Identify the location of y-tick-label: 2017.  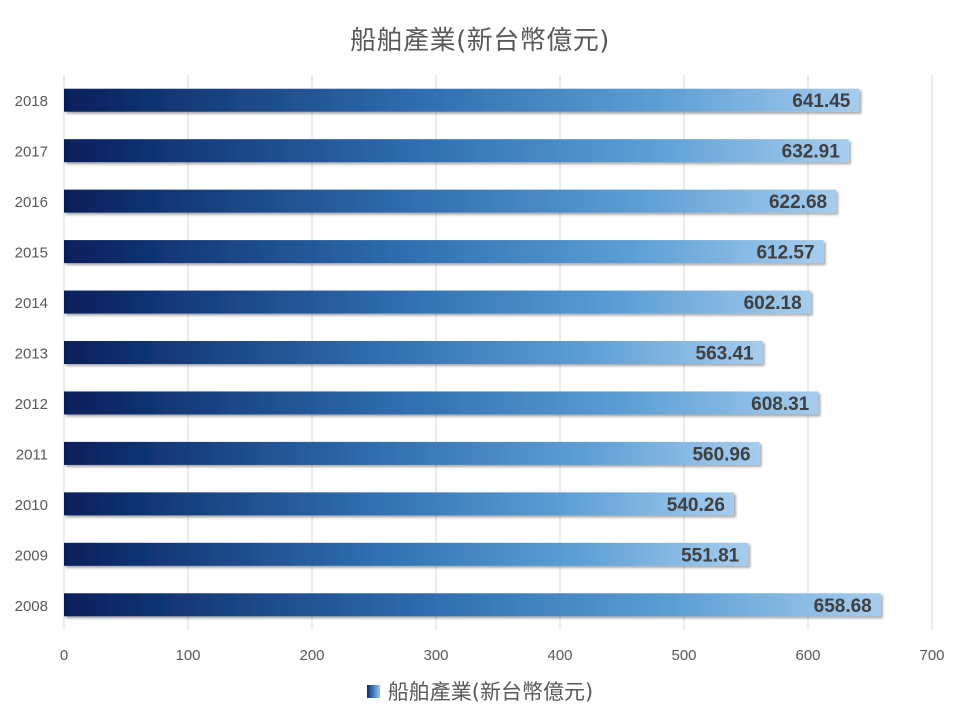
(31, 152).